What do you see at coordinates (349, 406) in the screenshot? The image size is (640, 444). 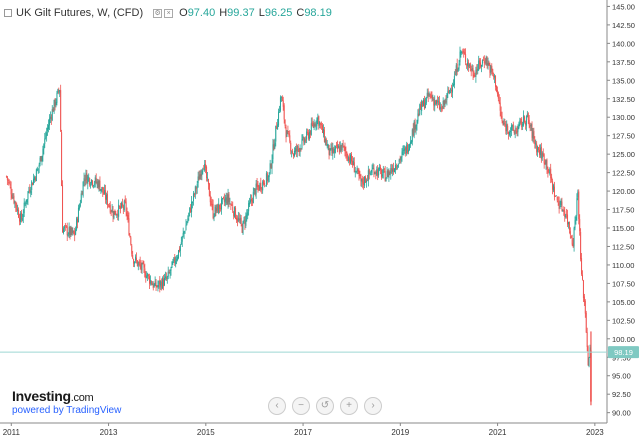 I see `zoom-in-button: +` at bounding box center [349, 406].